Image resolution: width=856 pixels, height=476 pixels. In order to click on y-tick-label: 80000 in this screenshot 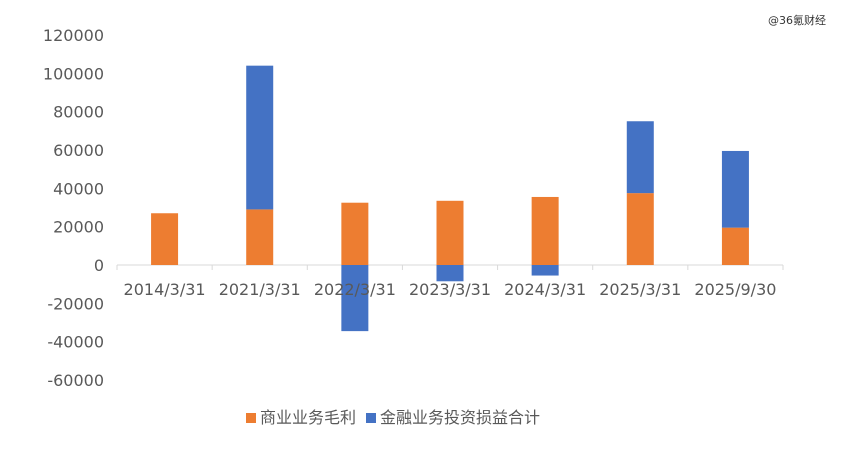, I will do `click(78, 112)`.